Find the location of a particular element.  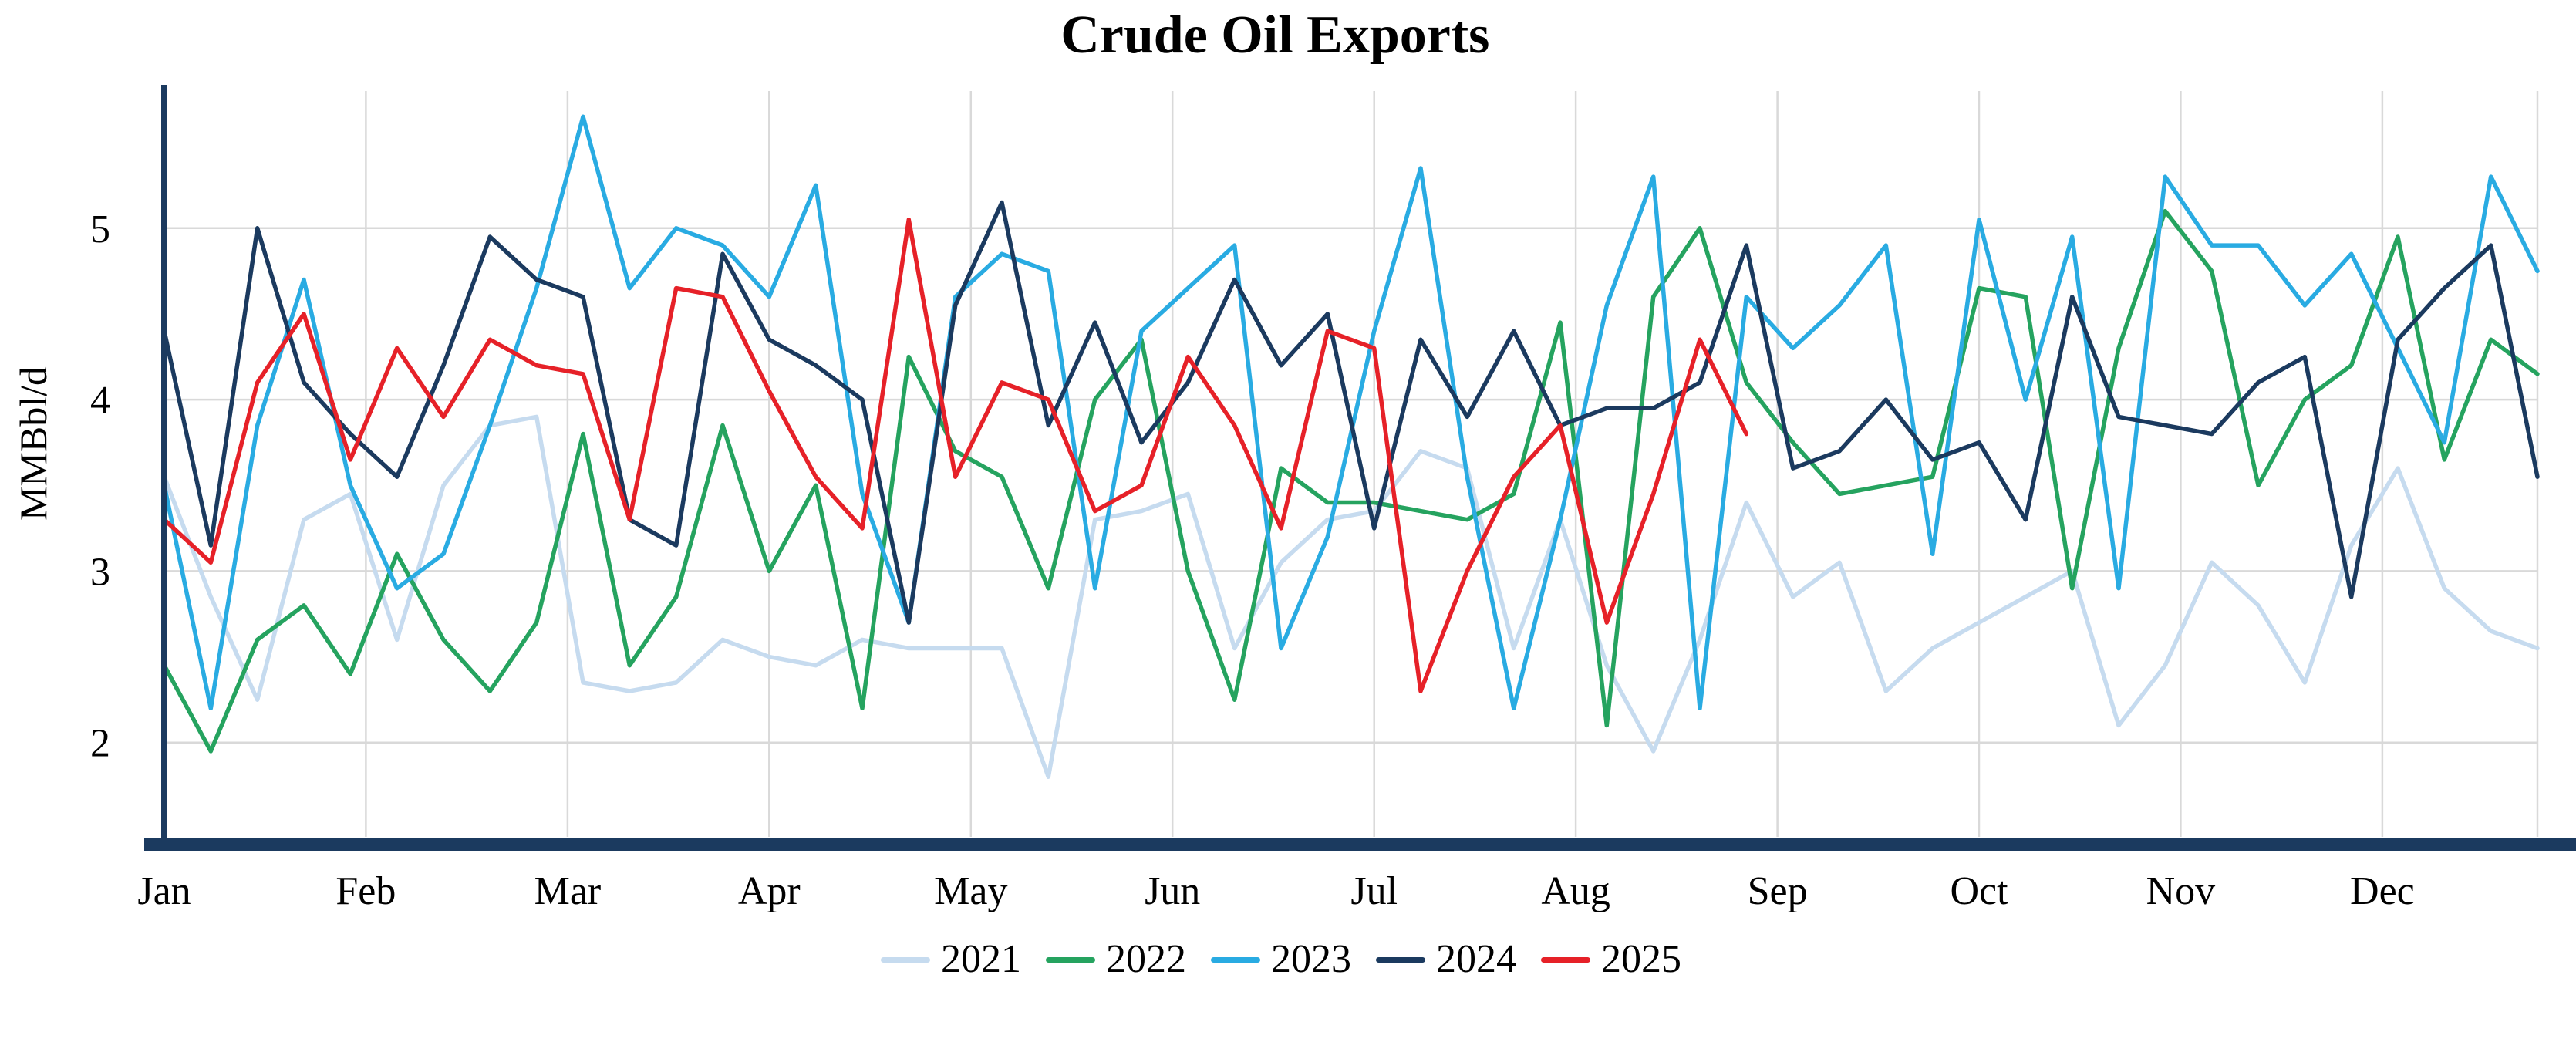

legend-item-2022: 2022 is located at coordinates (1116, 959).